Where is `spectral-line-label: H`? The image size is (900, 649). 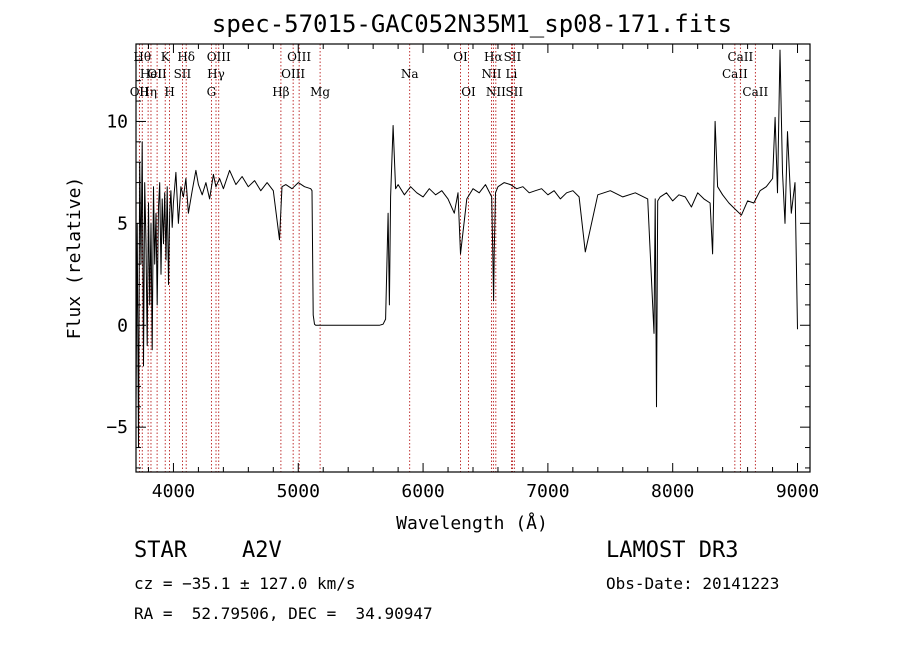
spectral-line-label: H is located at coordinates (169, 92).